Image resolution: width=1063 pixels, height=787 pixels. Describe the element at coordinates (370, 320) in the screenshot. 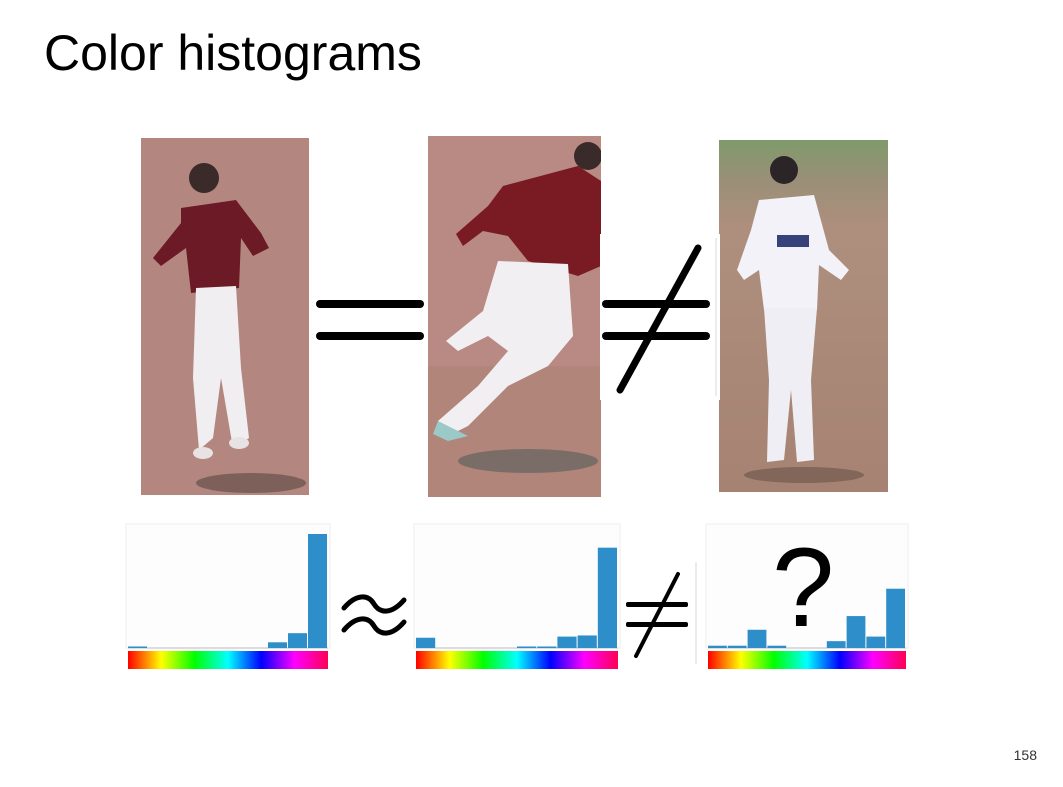

I see `equals-symbol` at that location.